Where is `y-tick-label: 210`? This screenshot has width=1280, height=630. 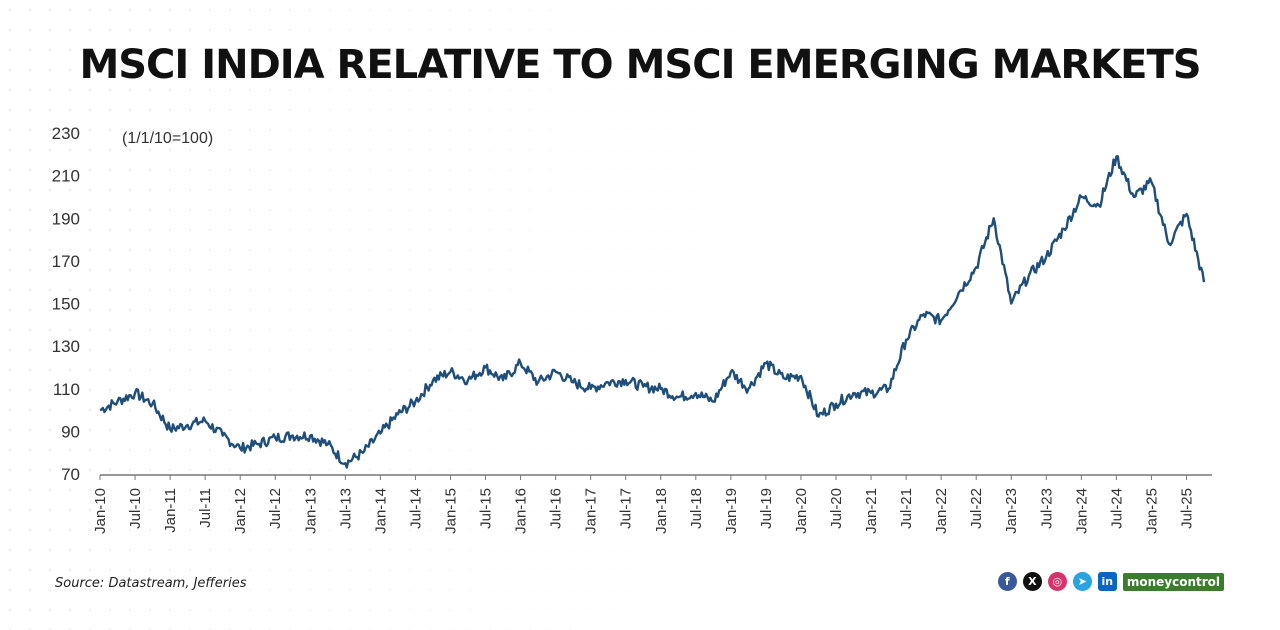 y-tick-label: 210 is located at coordinates (66, 176).